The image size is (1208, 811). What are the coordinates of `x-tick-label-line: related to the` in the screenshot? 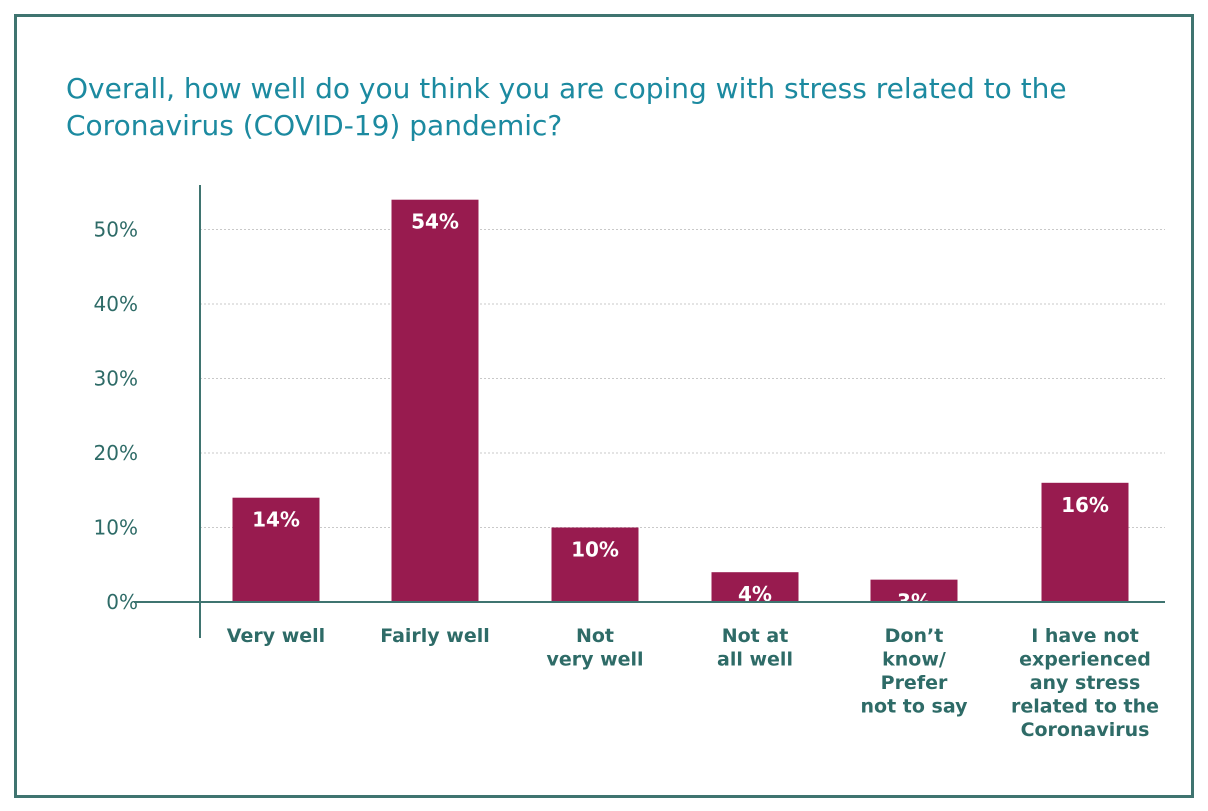 It's located at (1085, 707).